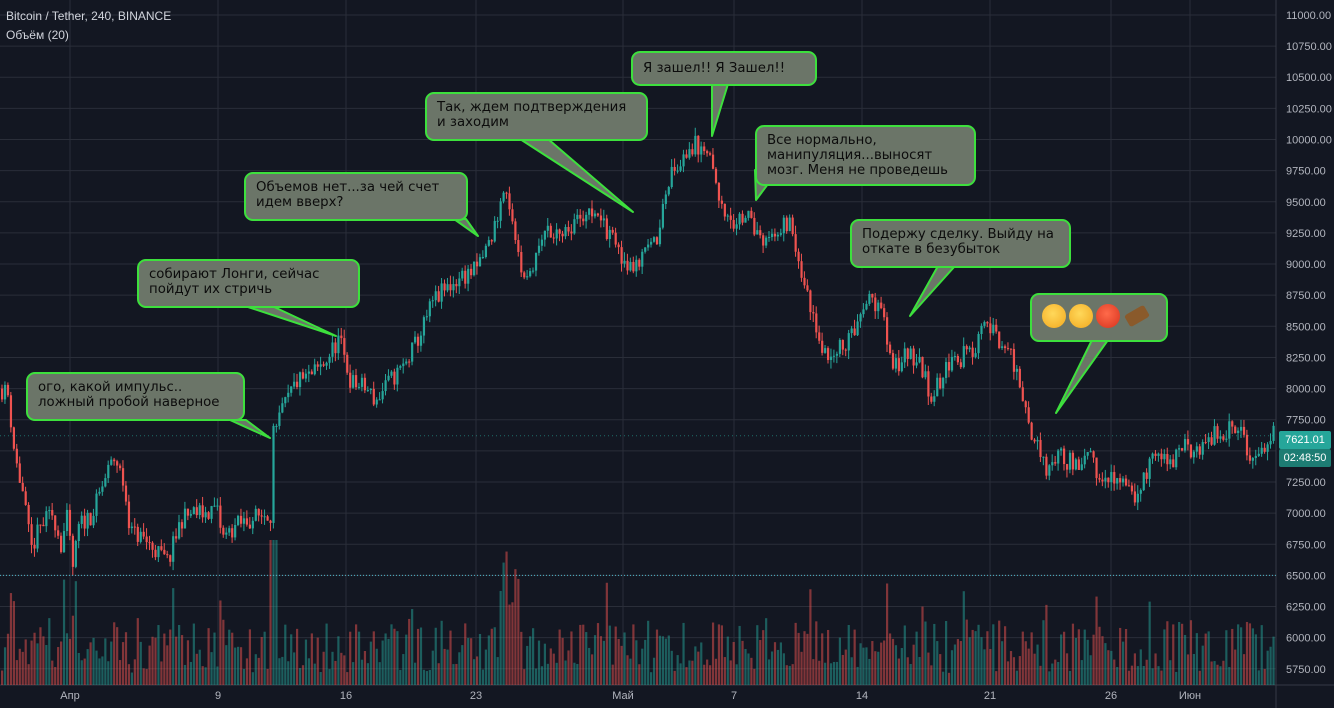 This screenshot has height=708, width=1334. I want to click on annotation-line: мозг. Меня не проведешь, so click(858, 170).